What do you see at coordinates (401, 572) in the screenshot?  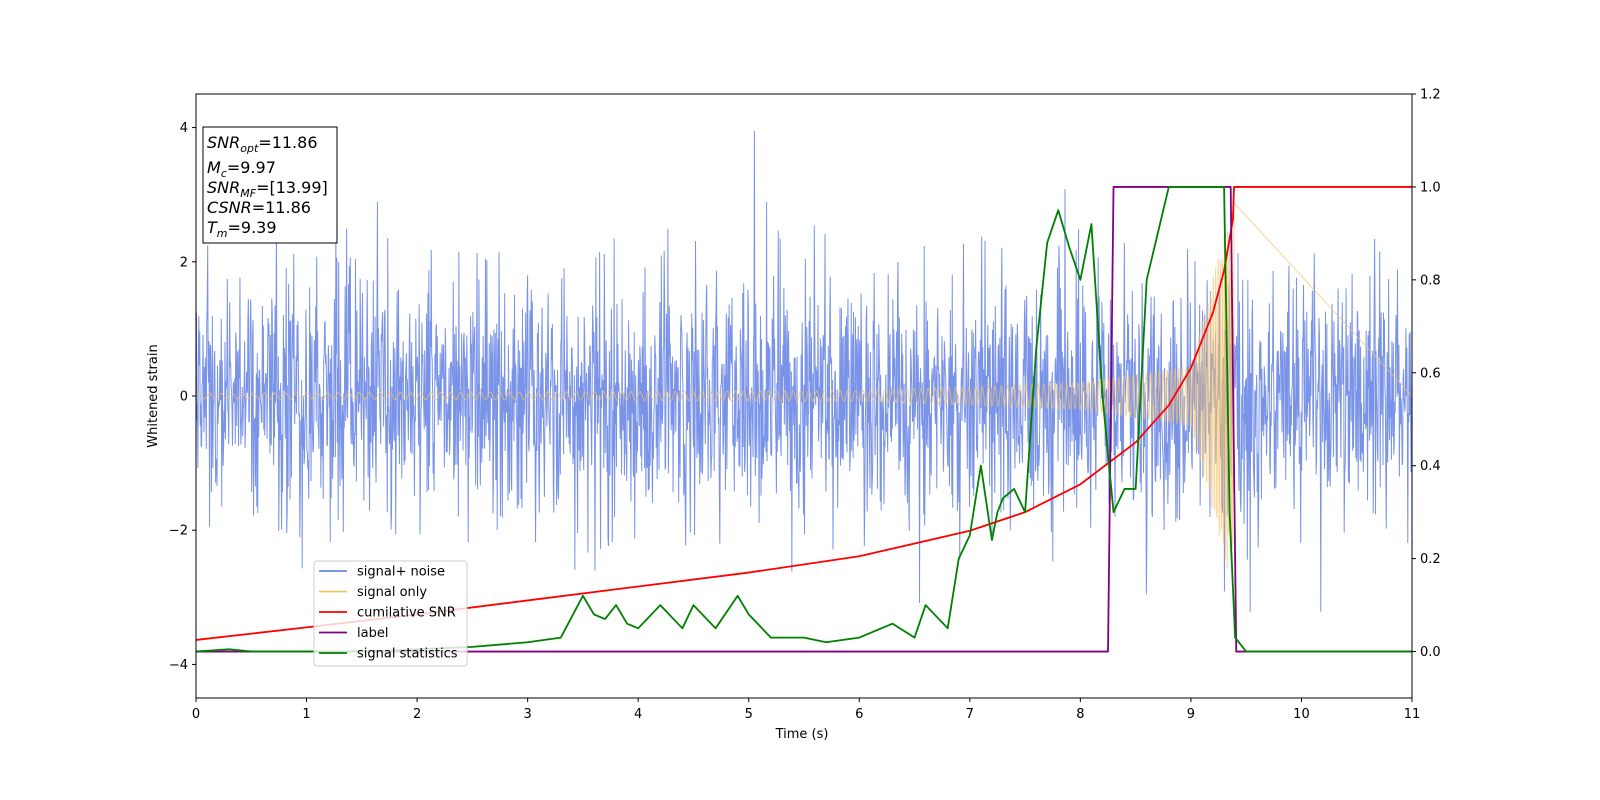 I see `legend-label: signal+ noise` at bounding box center [401, 572].